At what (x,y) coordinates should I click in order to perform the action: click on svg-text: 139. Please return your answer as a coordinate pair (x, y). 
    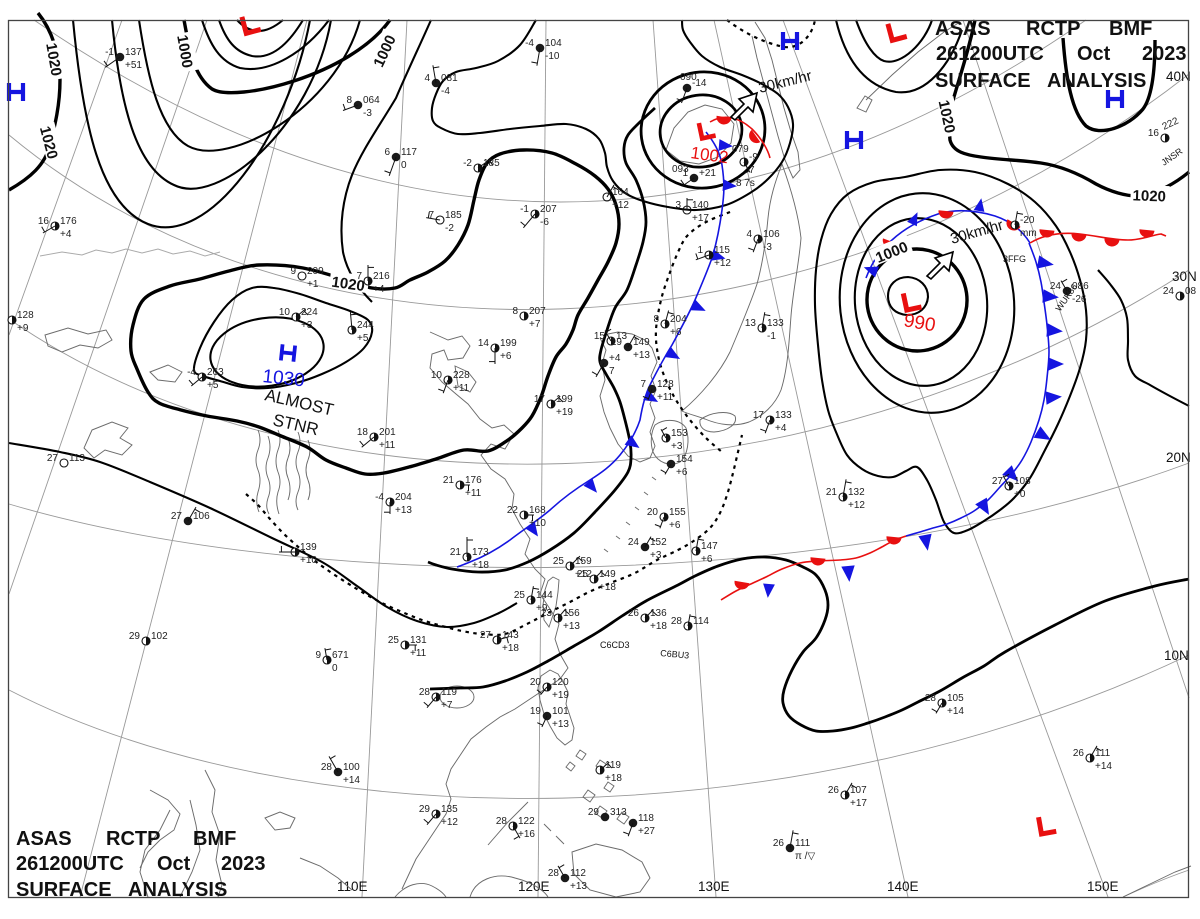
    Looking at the image, I should click on (308, 547).